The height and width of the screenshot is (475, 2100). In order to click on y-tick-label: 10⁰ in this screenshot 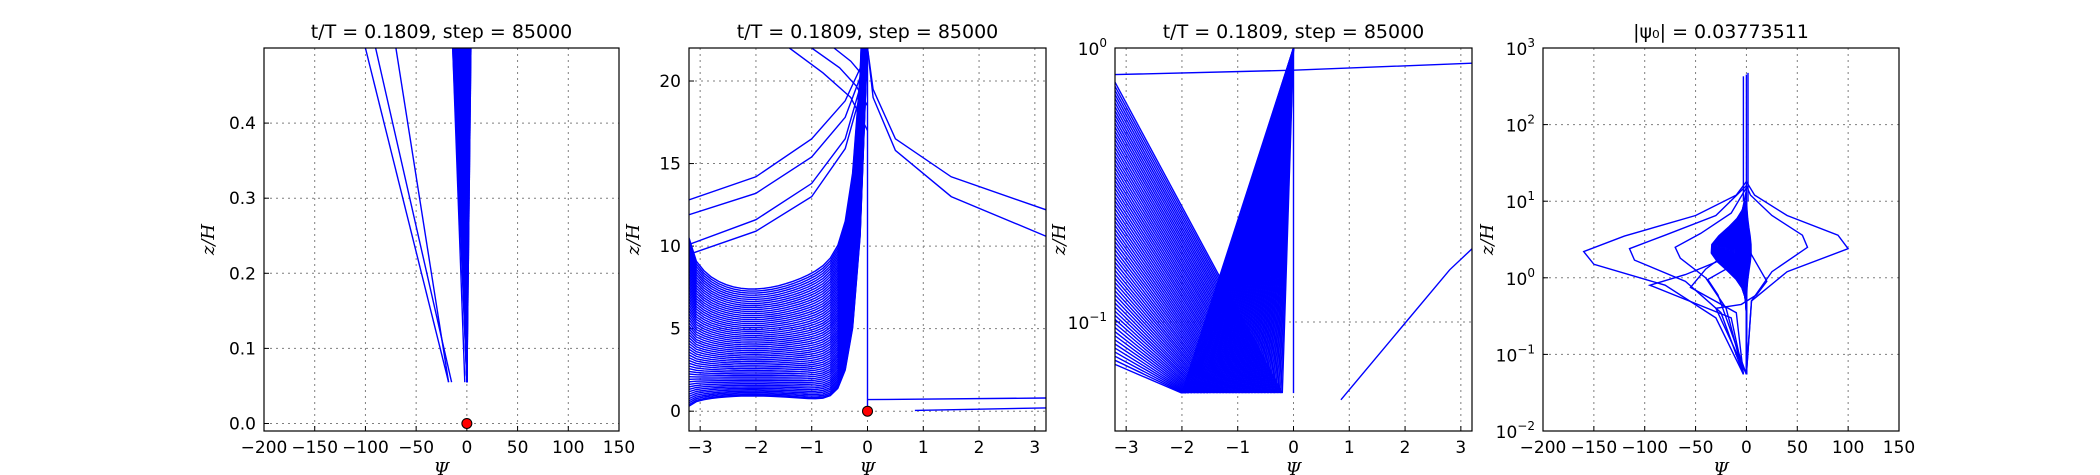, I will do `click(1092, 48)`.